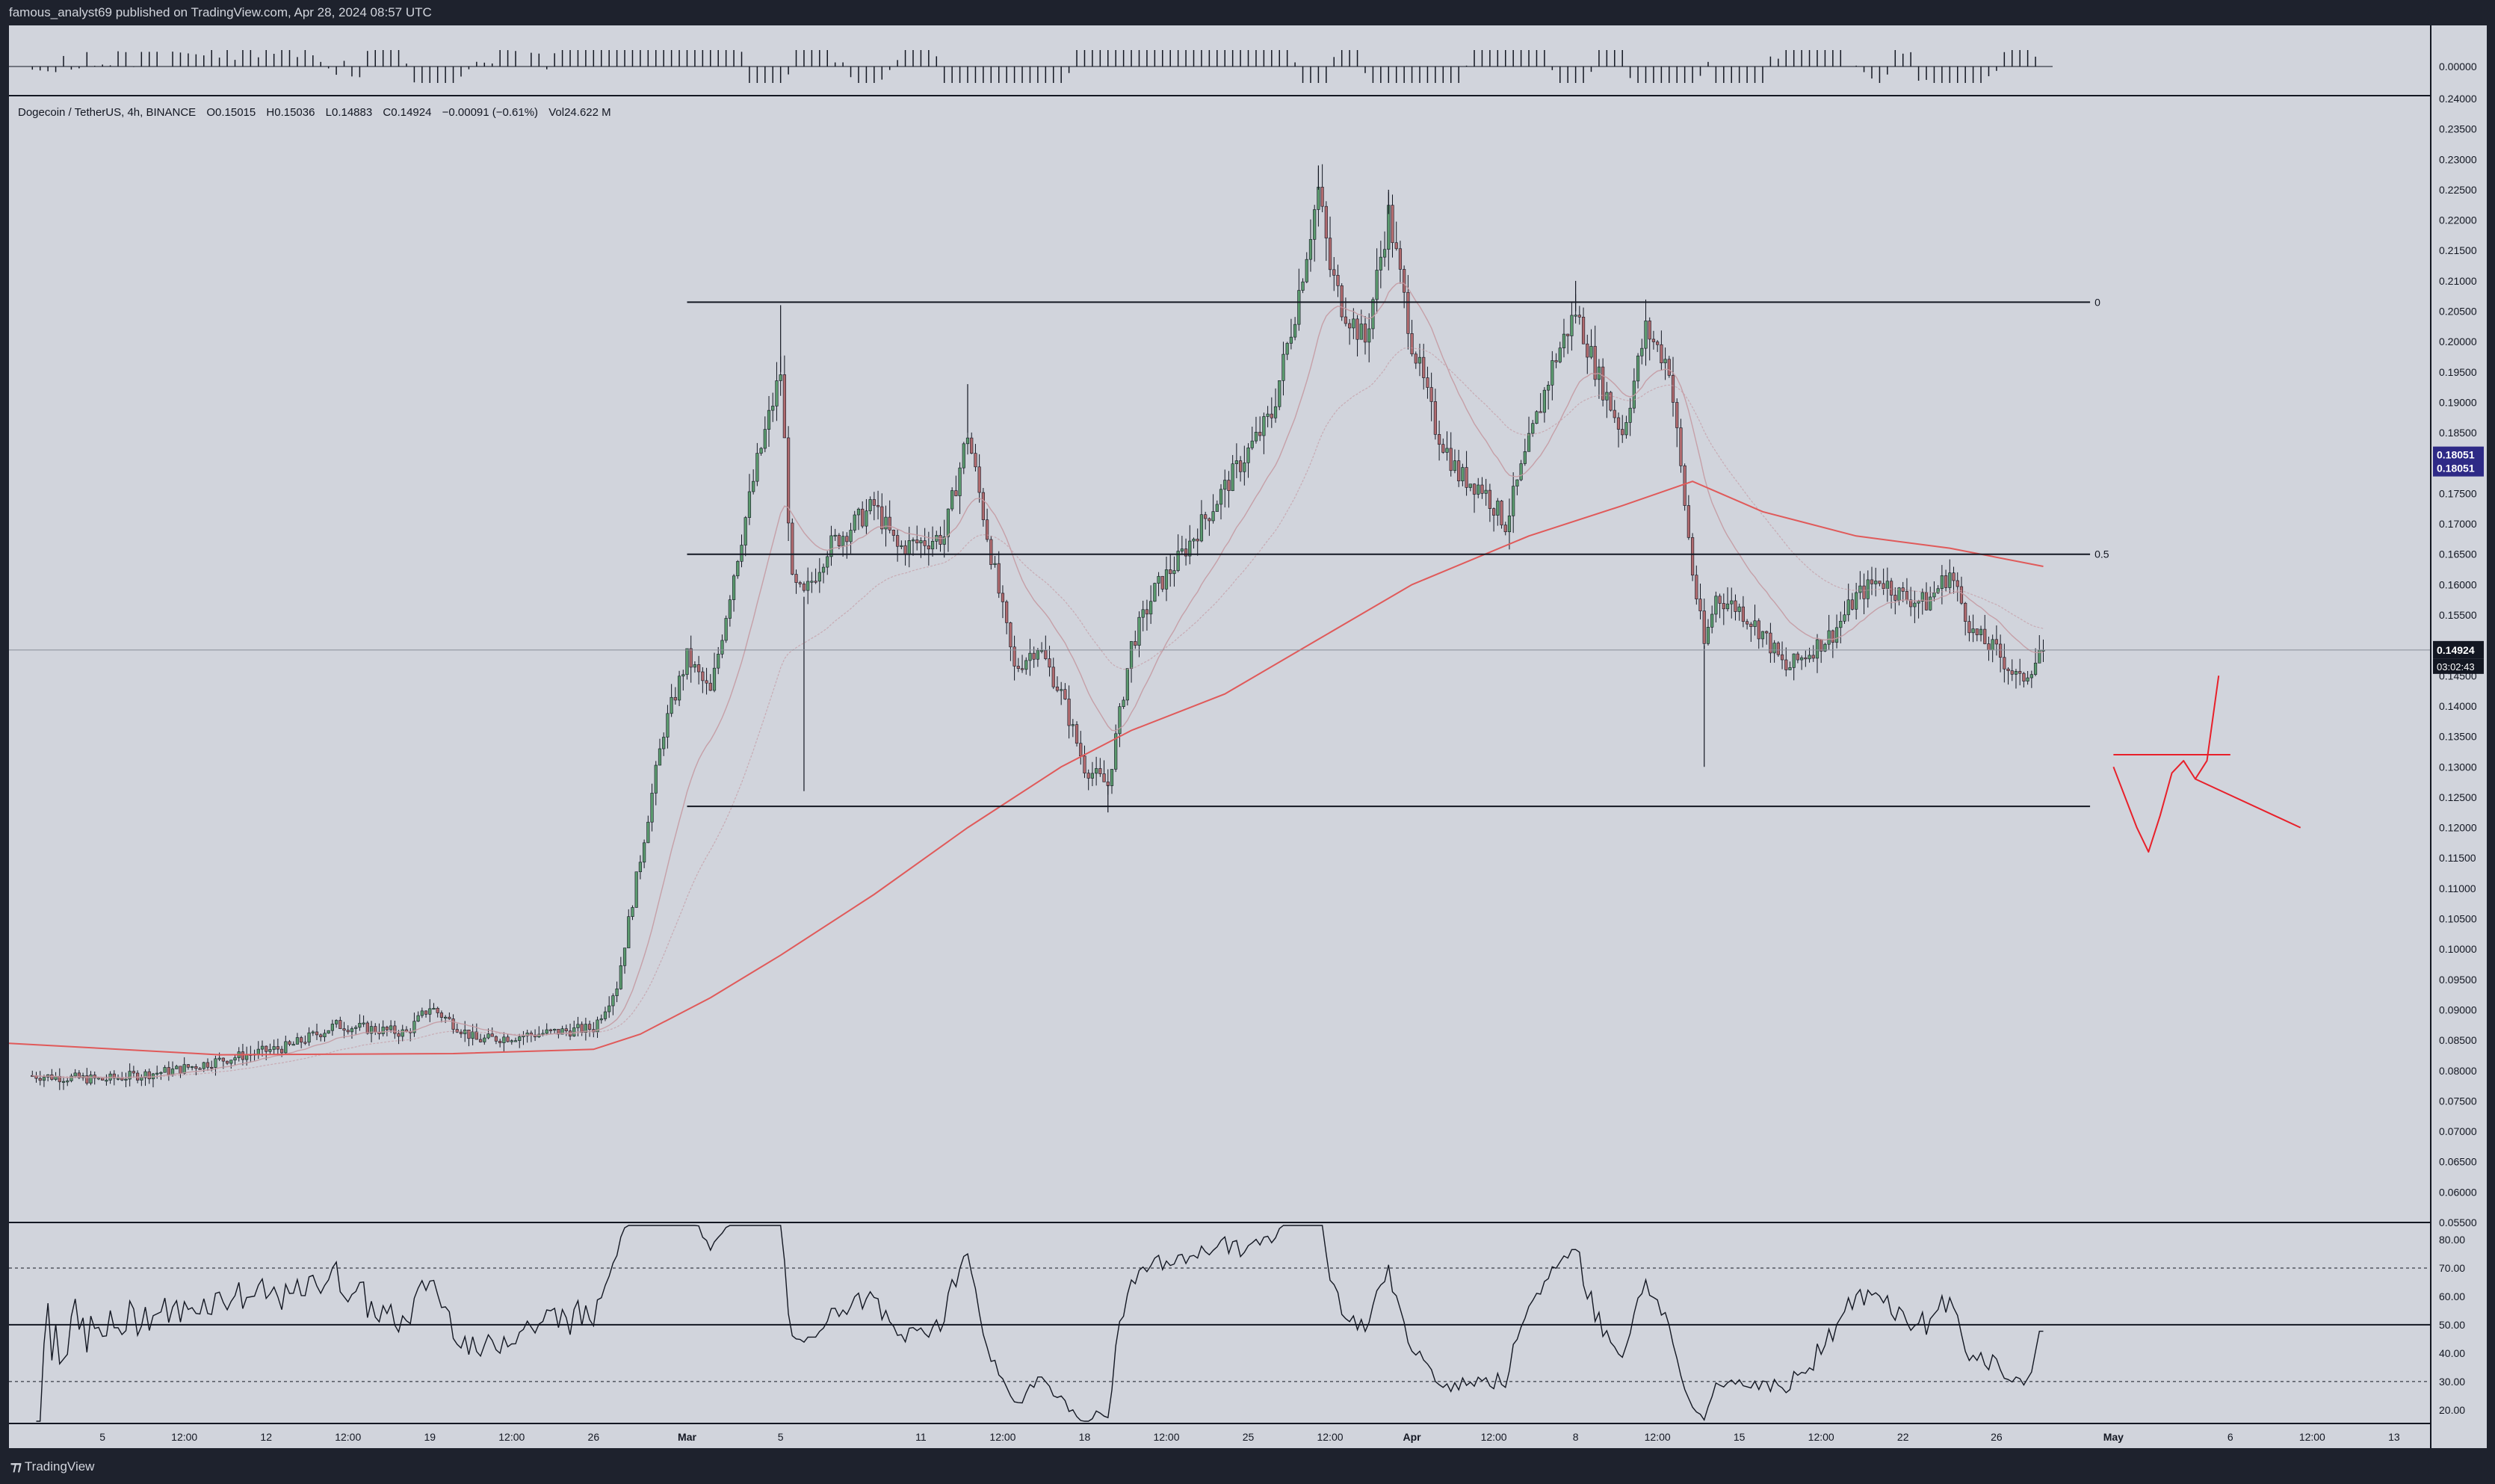  What do you see at coordinates (1740, 1437) in the screenshot?
I see `time-tick-label: 15` at bounding box center [1740, 1437].